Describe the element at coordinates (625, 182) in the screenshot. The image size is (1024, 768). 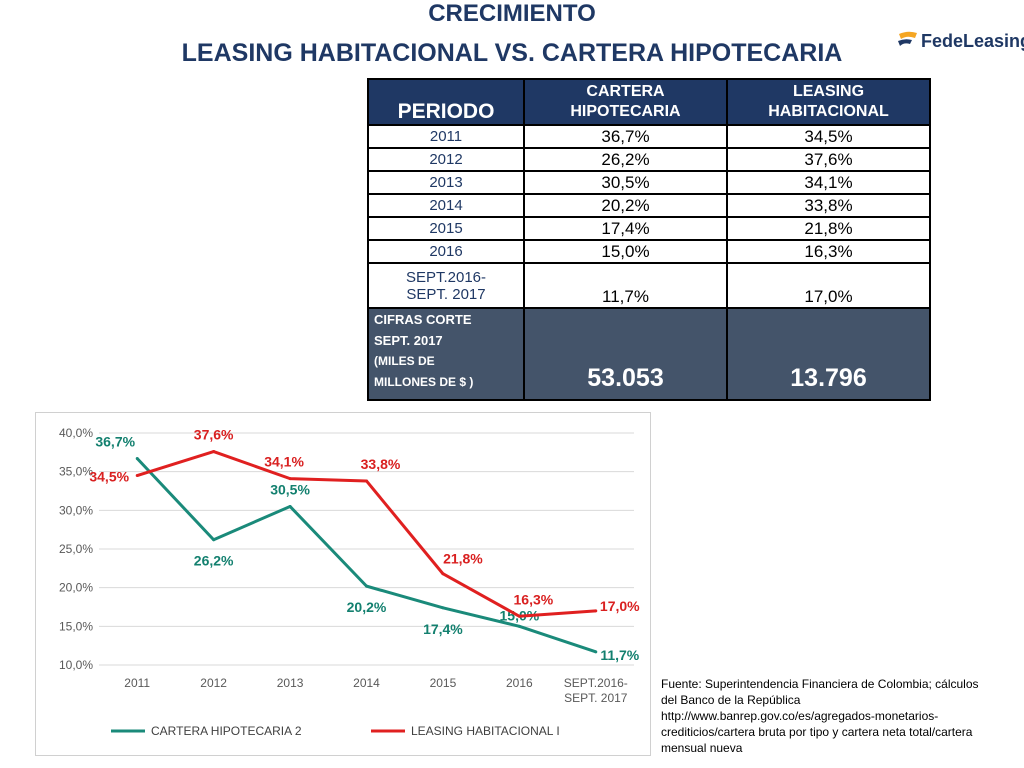
I see `row-cartera: 30,5%` at that location.